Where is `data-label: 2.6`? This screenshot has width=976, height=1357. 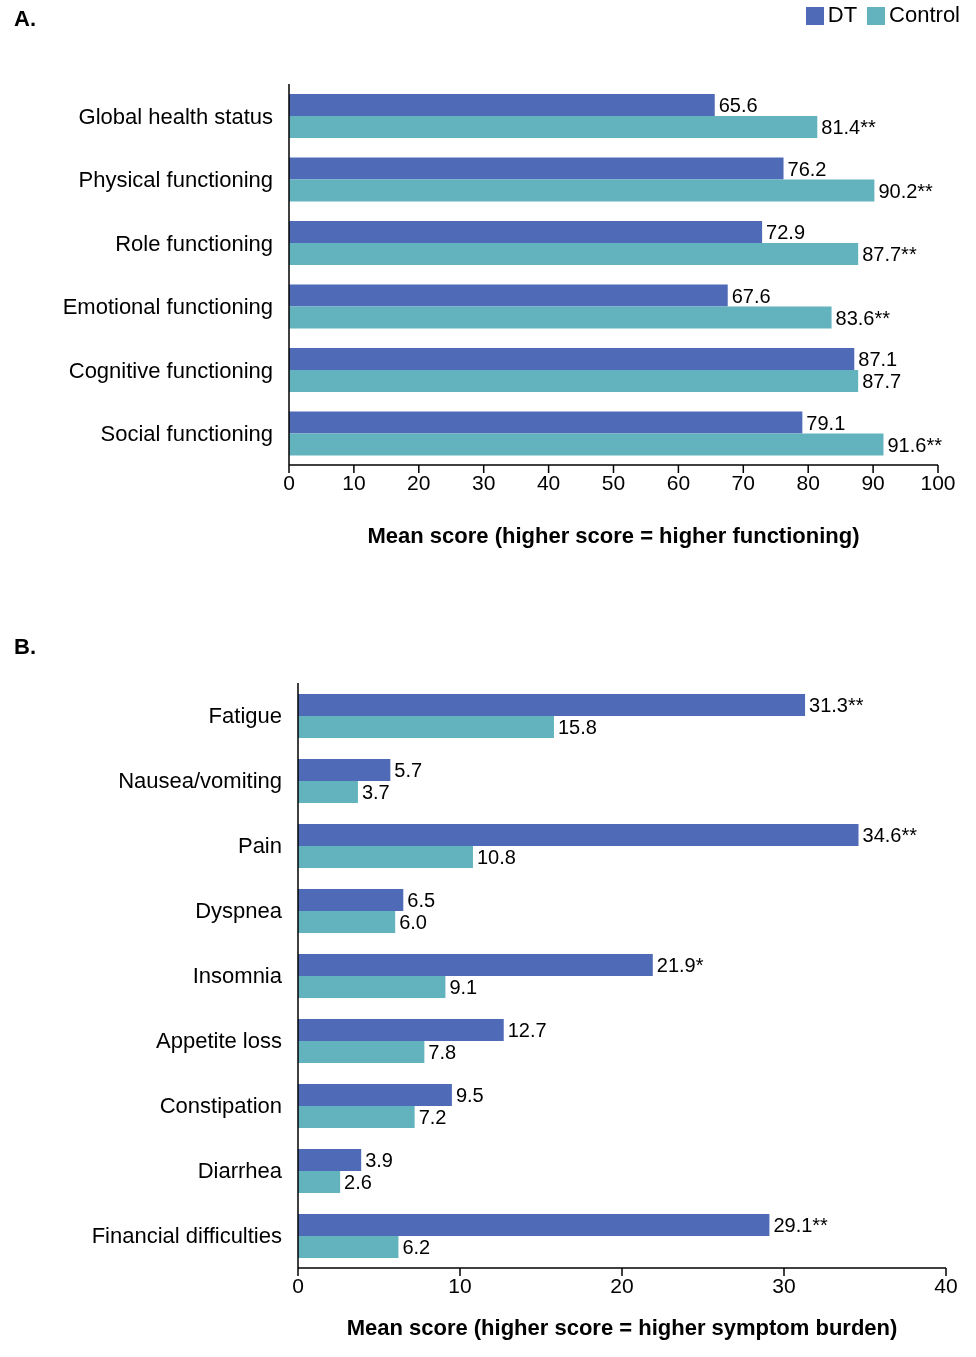 data-label: 2.6 is located at coordinates (358, 1182).